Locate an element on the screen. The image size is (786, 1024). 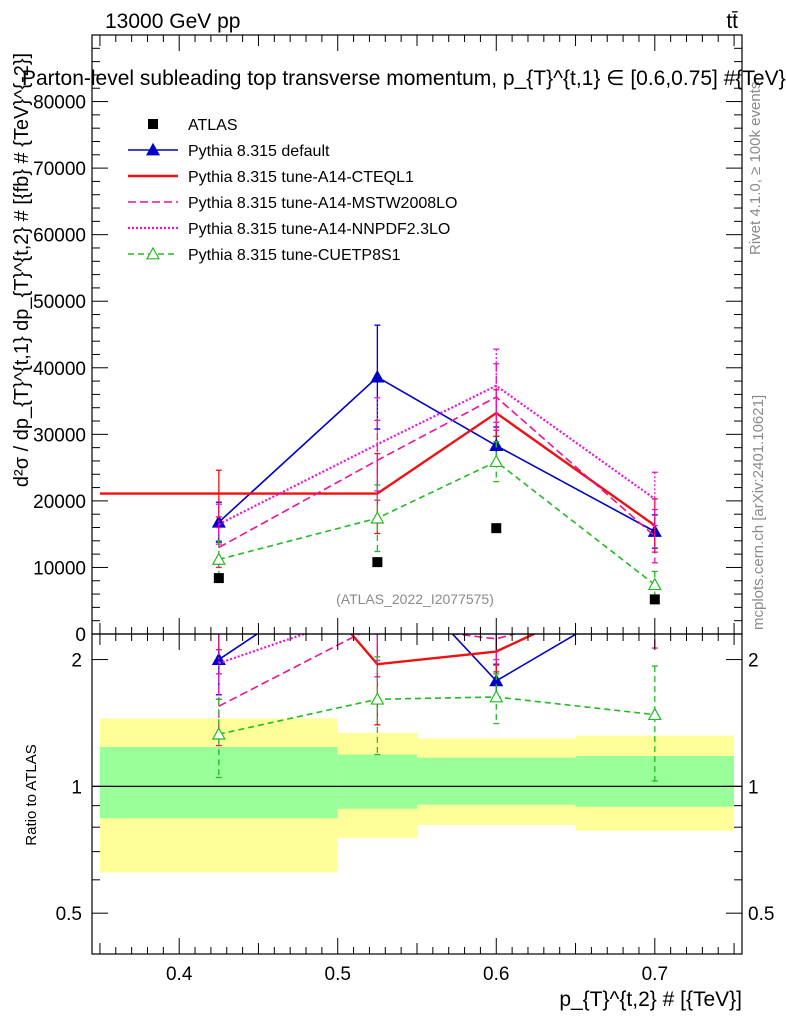
x-tick-label: 0.7 is located at coordinates (655, 974).